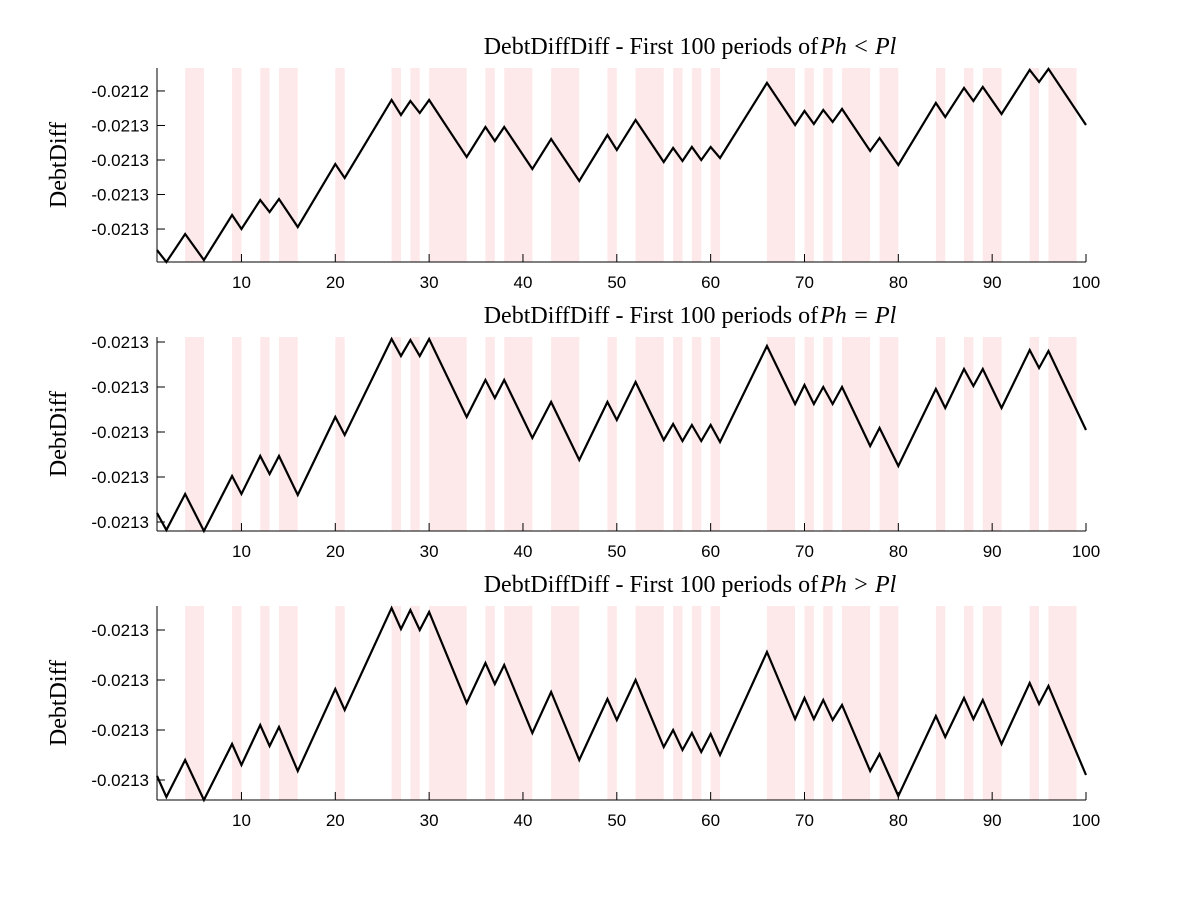 Image resolution: width=1200 pixels, height=900 pixels. Describe the element at coordinates (898, 282) in the screenshot. I see `x-tick-label: 80` at that location.